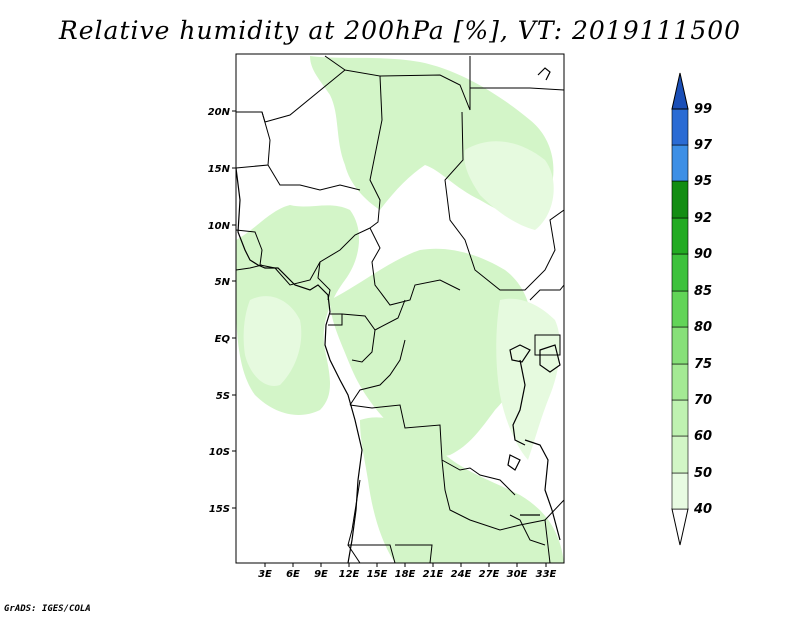  I want to click on lon-label: 3E, so click(265, 574).